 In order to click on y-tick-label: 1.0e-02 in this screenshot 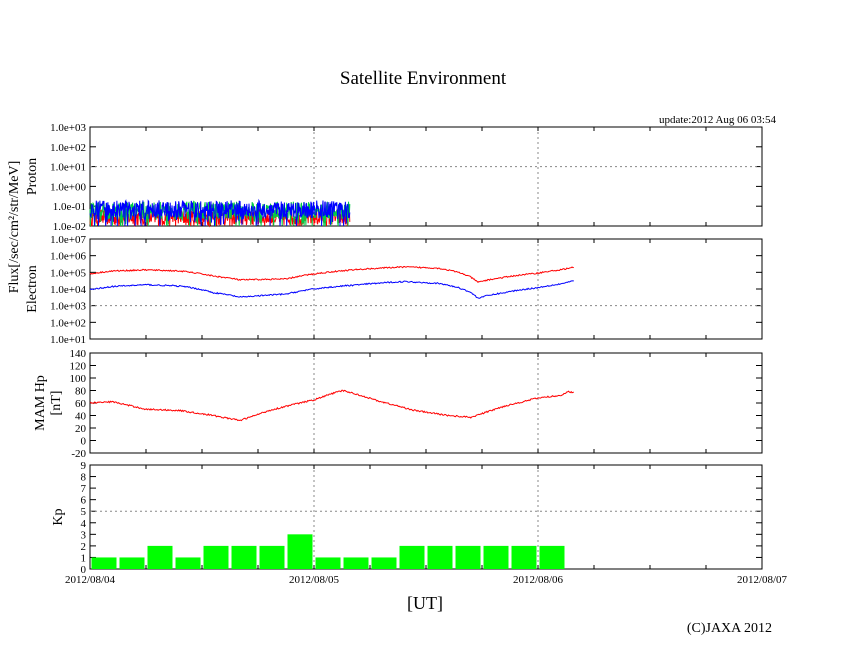, I will do `click(69, 227)`.